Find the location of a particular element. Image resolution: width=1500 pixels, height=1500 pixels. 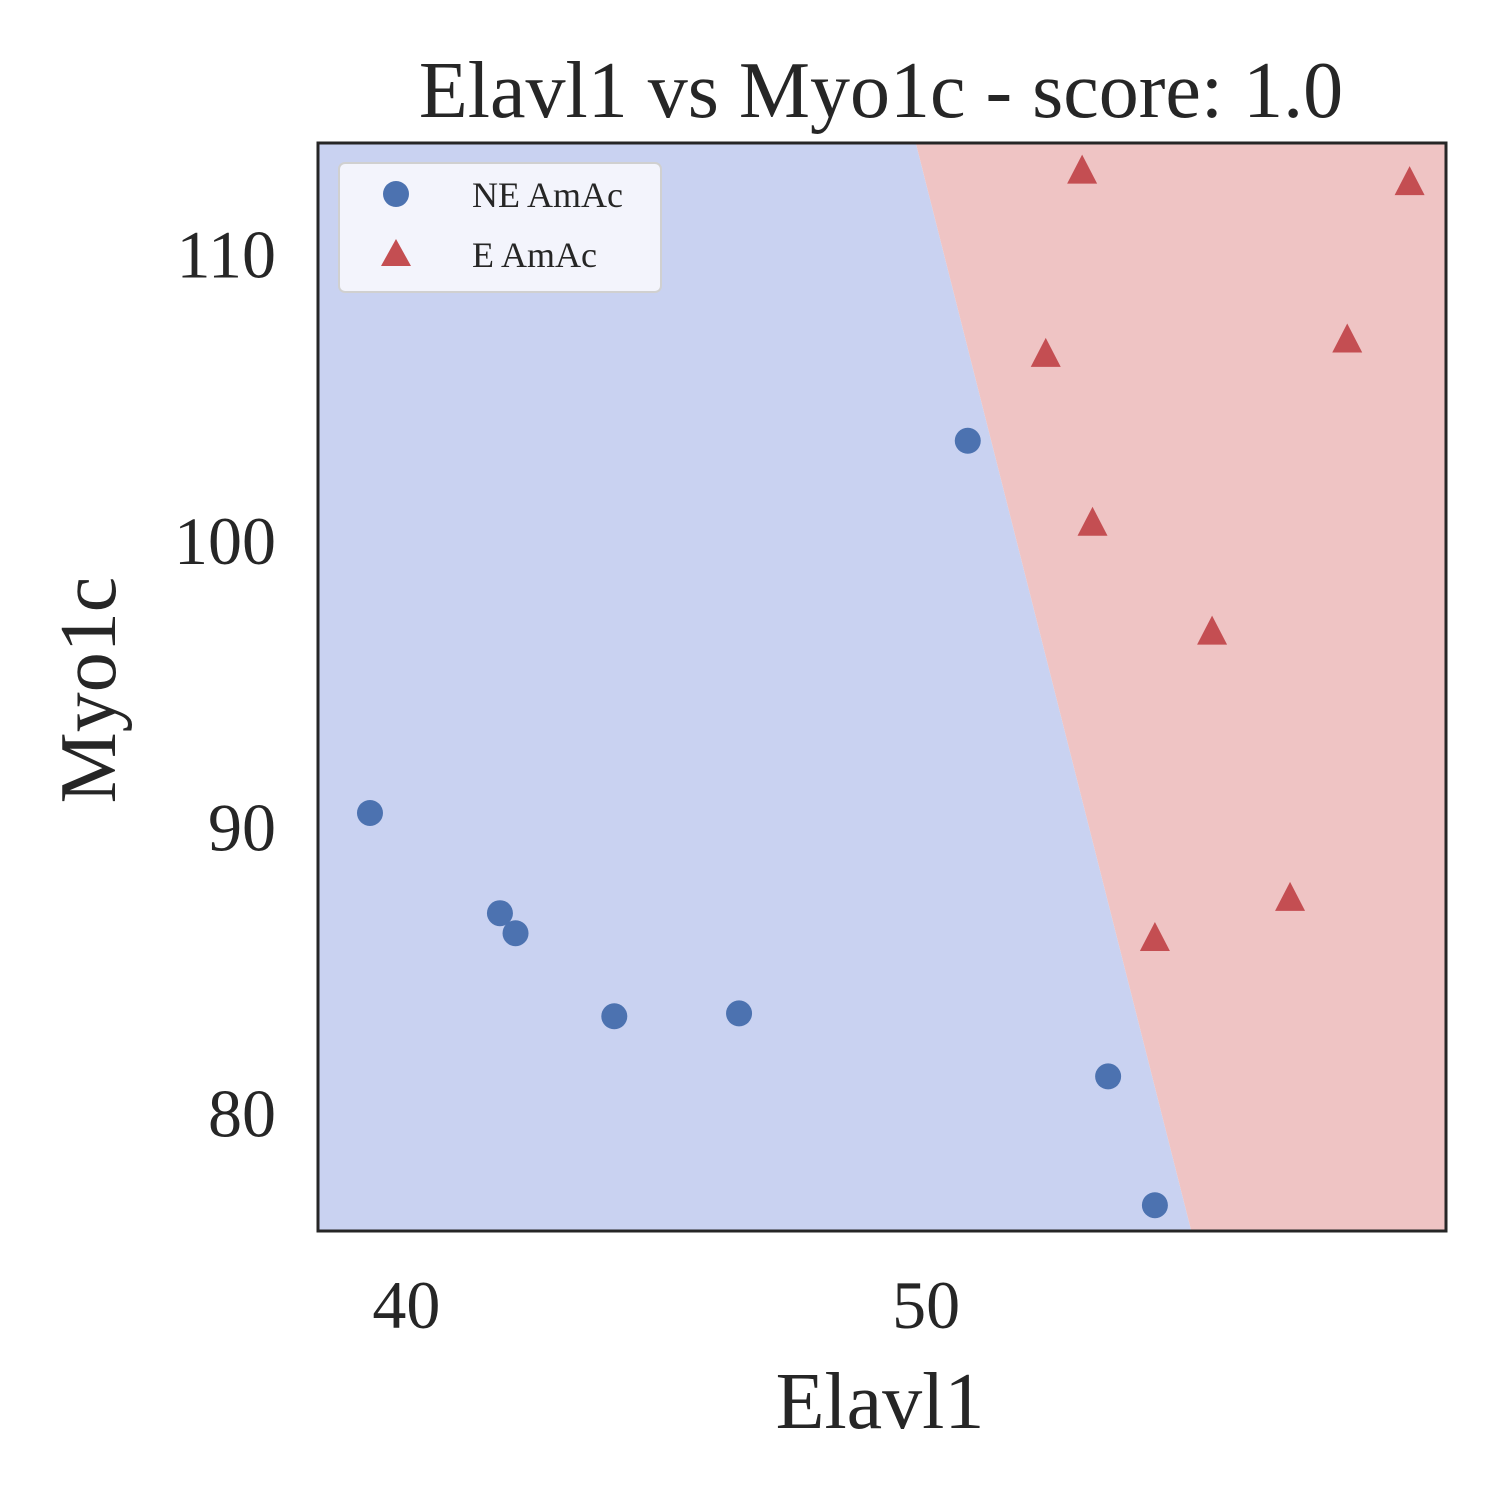

x-axis-ticks: 40 50 is located at coordinates (666, 1305).